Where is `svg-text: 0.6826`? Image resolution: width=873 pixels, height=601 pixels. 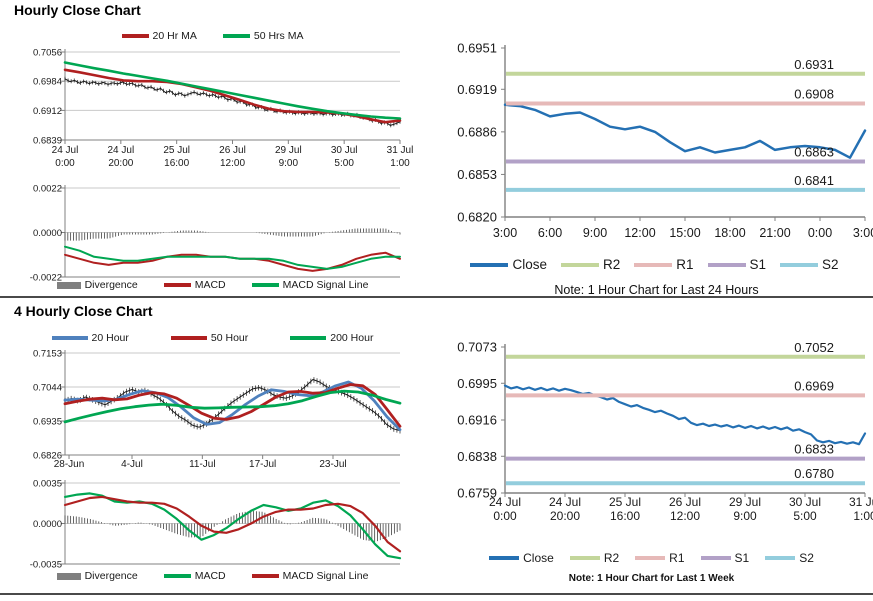
svg-text: 0.6826 is located at coordinates (47, 455).